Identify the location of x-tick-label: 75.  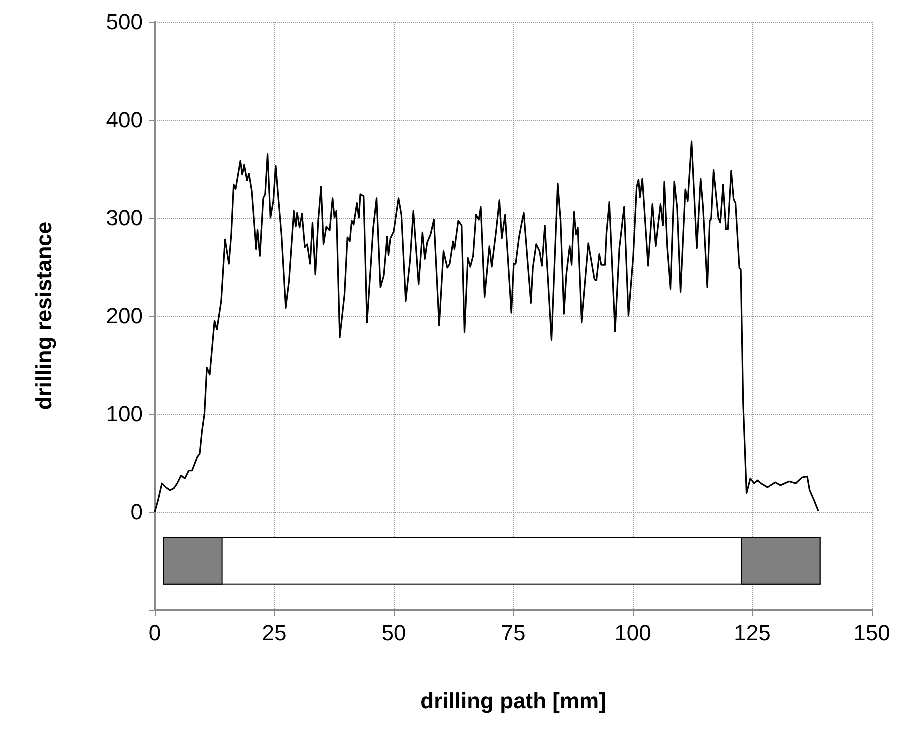
(513, 633).